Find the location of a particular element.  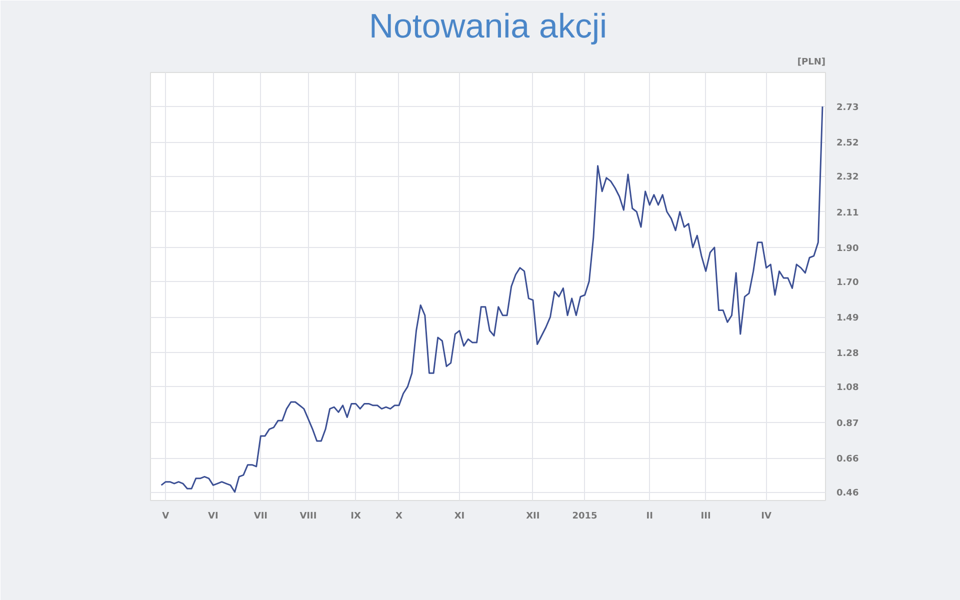

y-tick-label: 1.49 is located at coordinates (847, 319).